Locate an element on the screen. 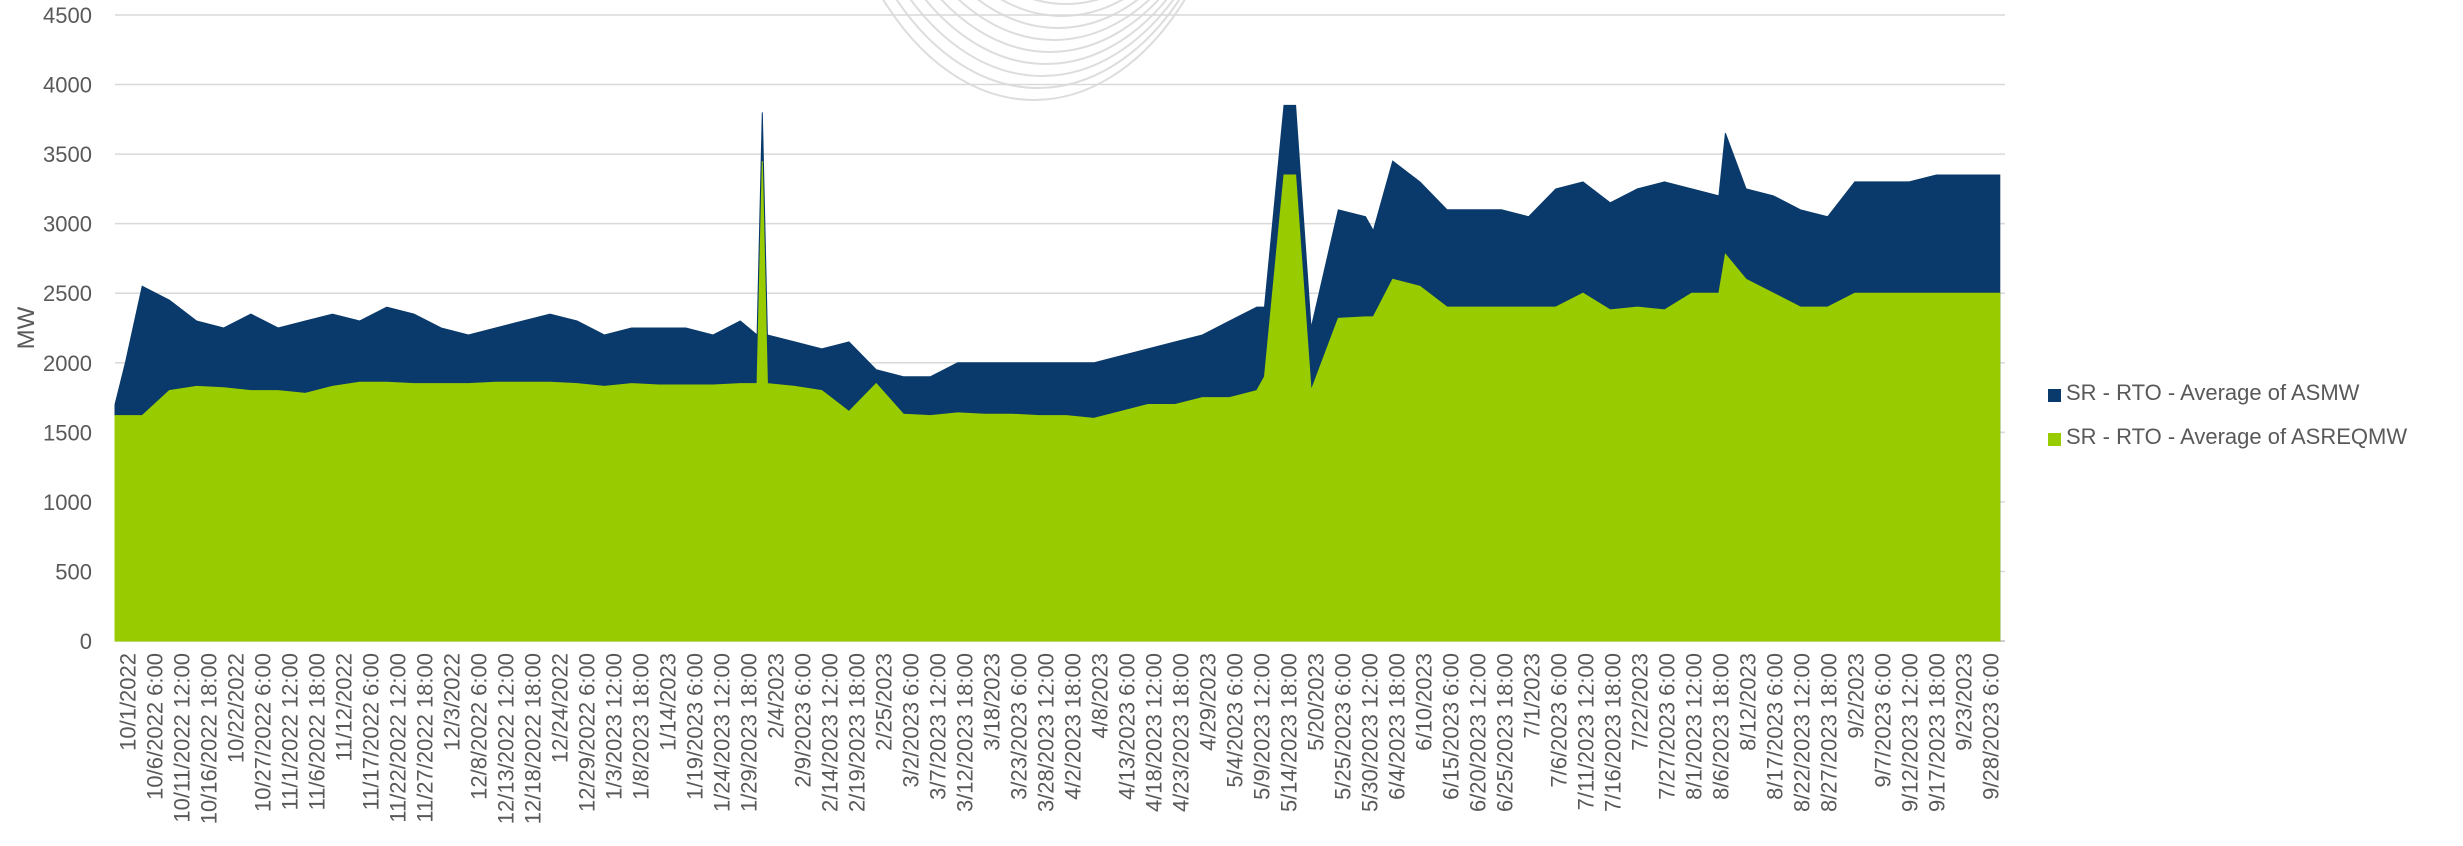 The width and height of the screenshot is (2463, 846). x-tick-label: 6/20/2023 12:00 is located at coordinates (1478, 732).